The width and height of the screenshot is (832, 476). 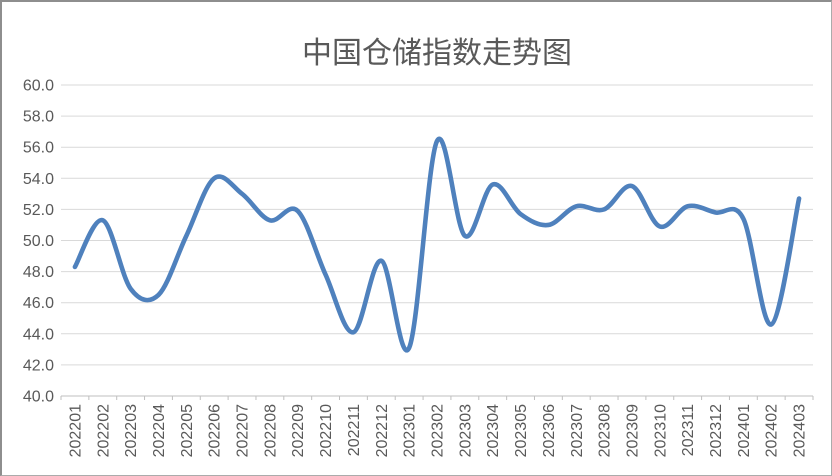 I want to click on y-axis-label: 60.0, so click(x=38, y=86).